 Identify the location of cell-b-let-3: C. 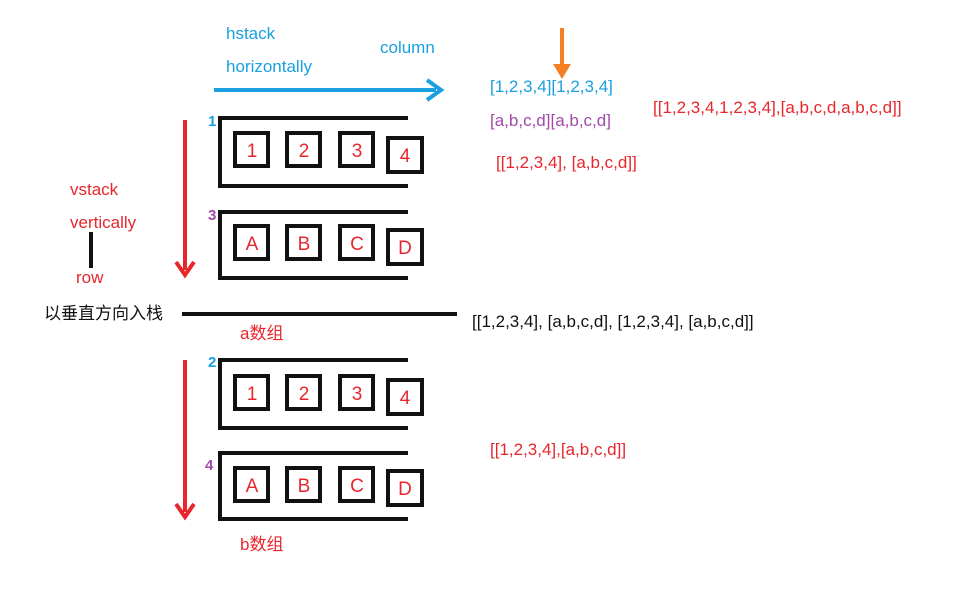
(357, 486).